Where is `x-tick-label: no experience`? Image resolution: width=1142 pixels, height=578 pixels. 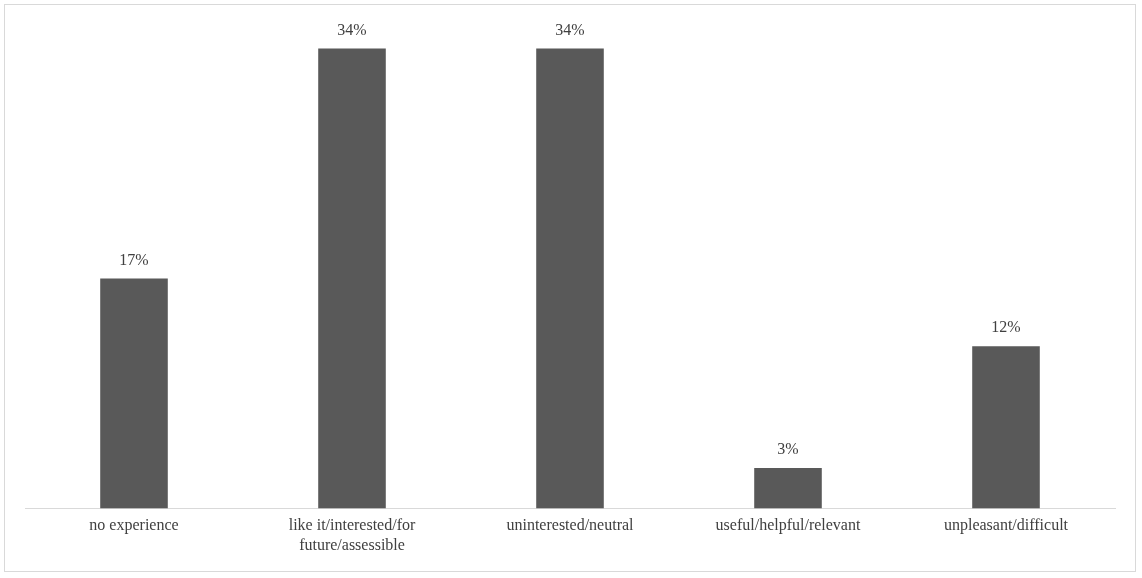
x-tick-label: no experience is located at coordinates (134, 525).